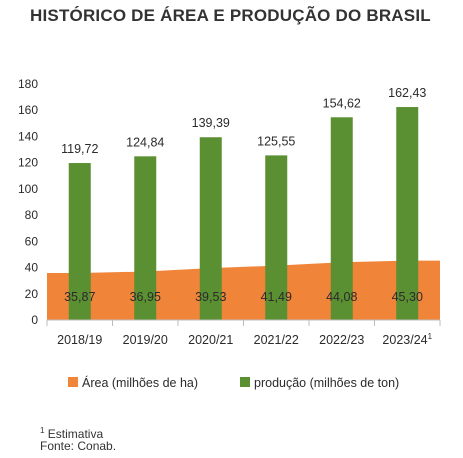 The image size is (463, 458). Describe the element at coordinates (79, 340) in the screenshot. I see `x-tick-label: 2018/19` at that location.